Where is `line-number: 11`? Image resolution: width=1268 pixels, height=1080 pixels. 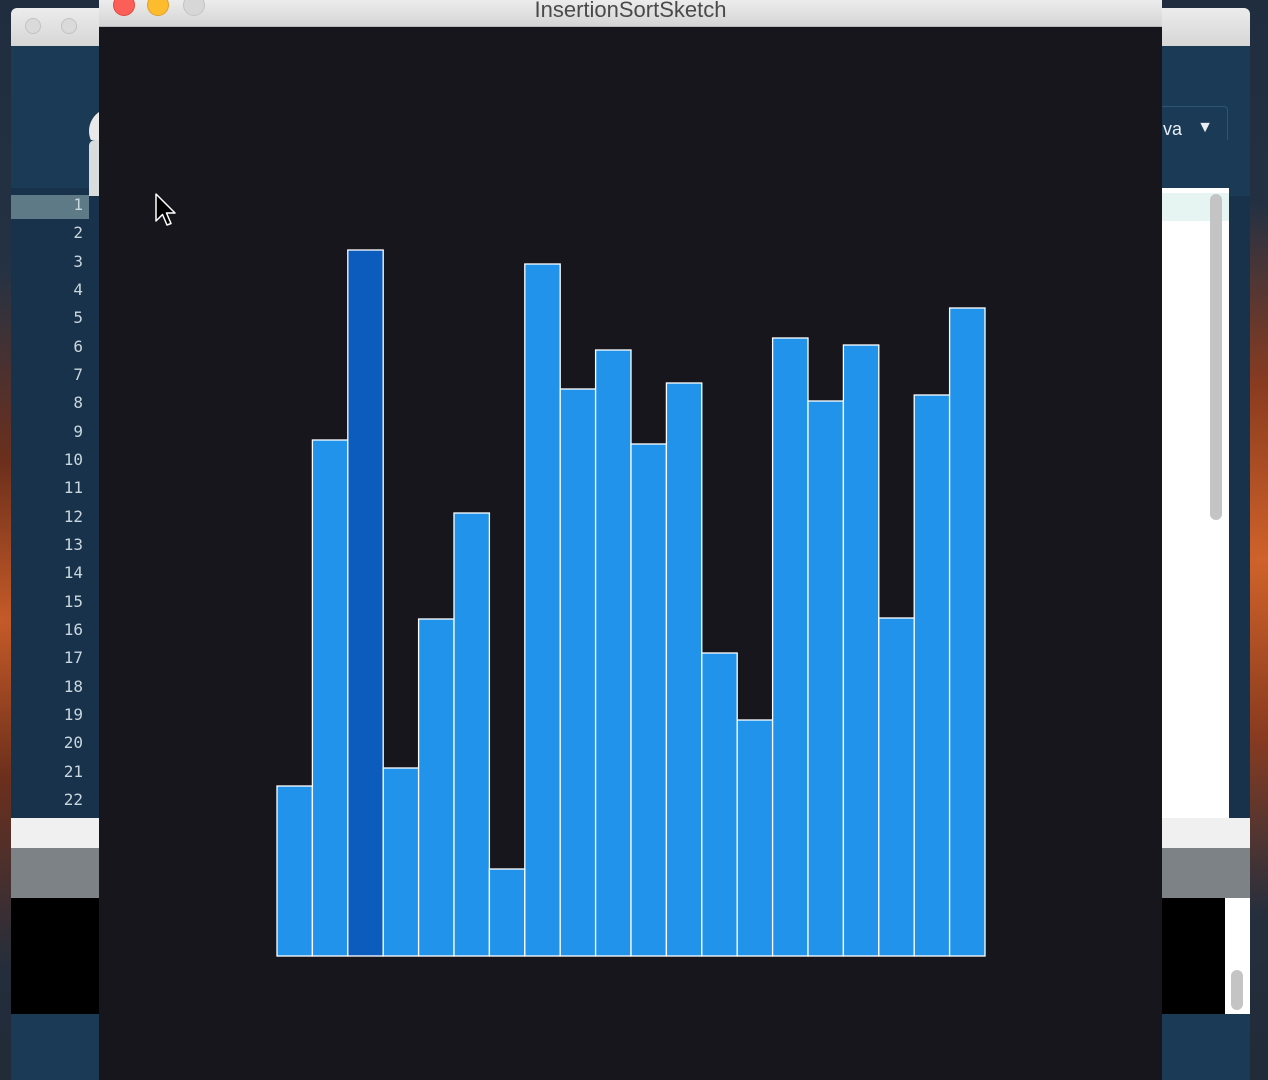
line-number: 11 is located at coordinates (73, 488).